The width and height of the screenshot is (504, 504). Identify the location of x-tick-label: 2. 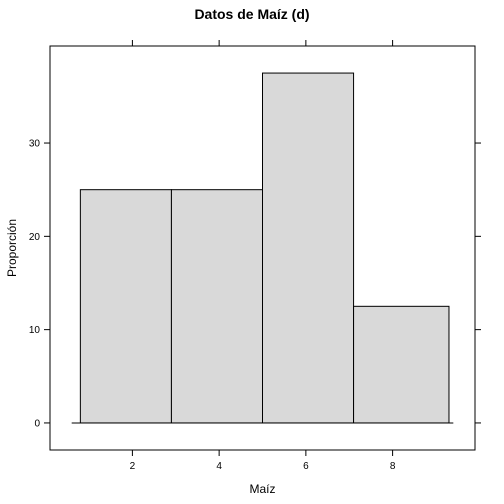
(133, 466).